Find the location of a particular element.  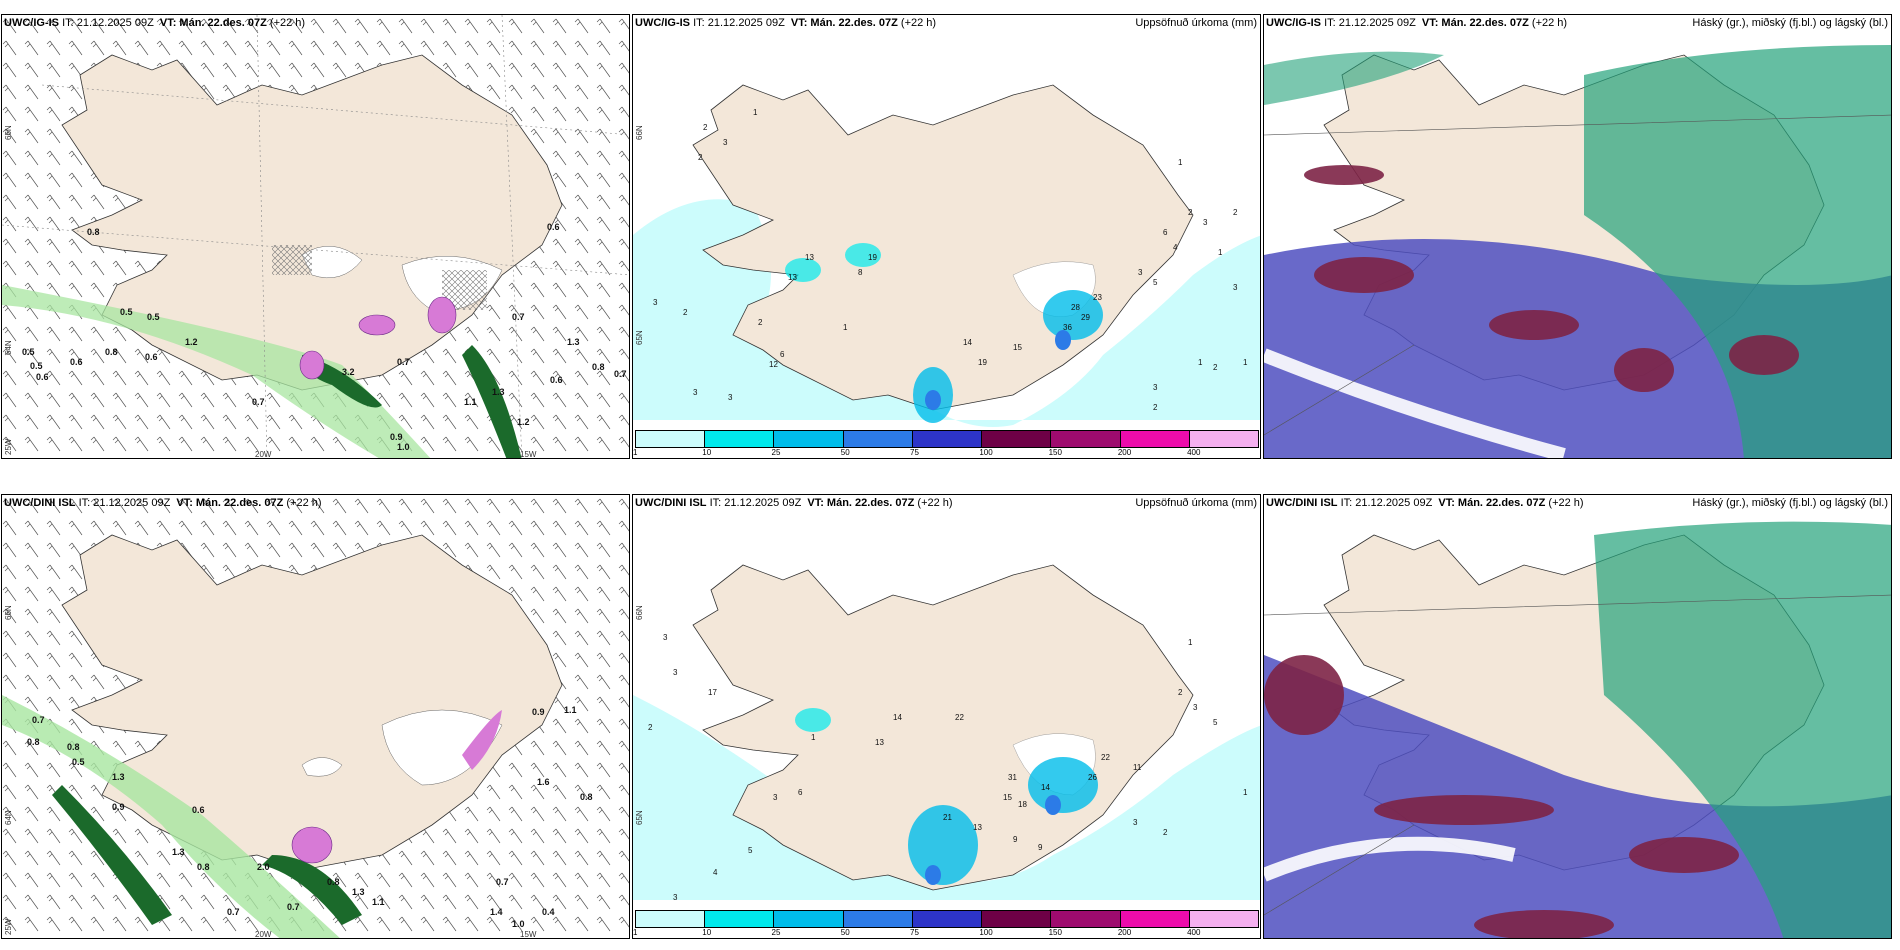

precip-number: 21 is located at coordinates (947, 817).